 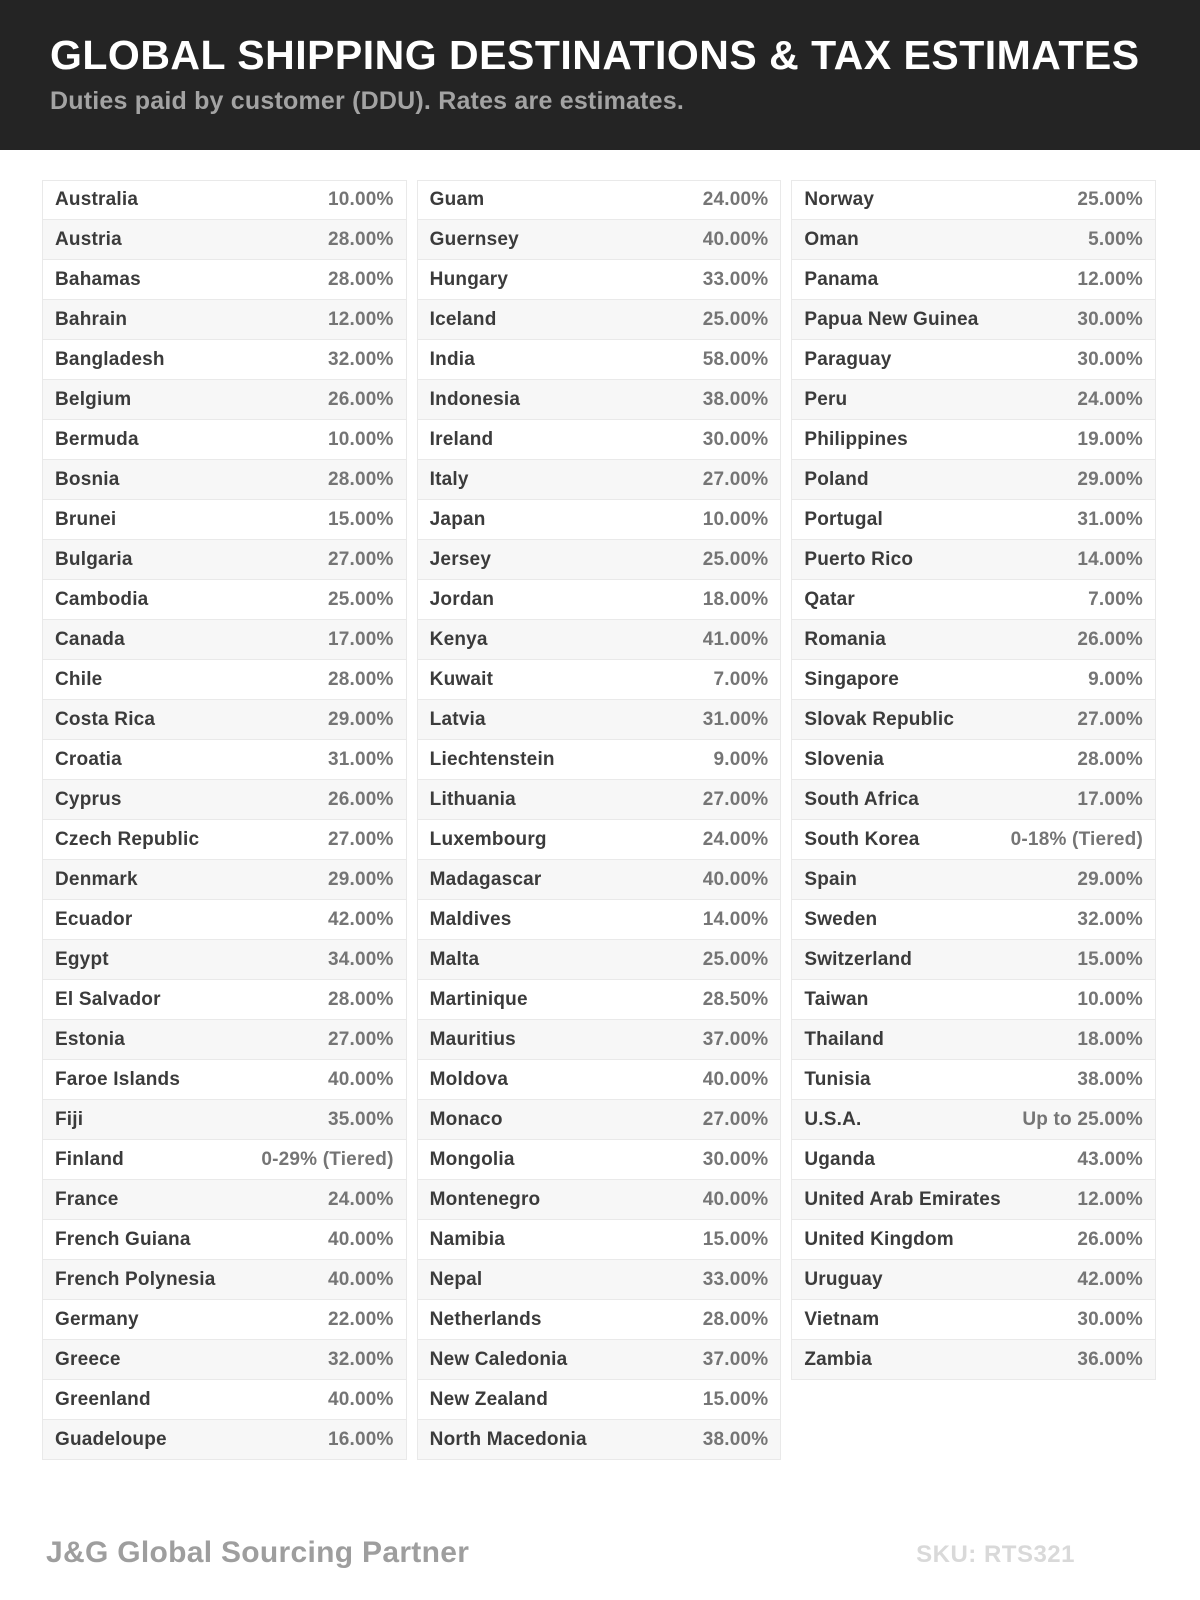 I want to click on table-row: Netherlands 28.00%, so click(x=599, y=1320).